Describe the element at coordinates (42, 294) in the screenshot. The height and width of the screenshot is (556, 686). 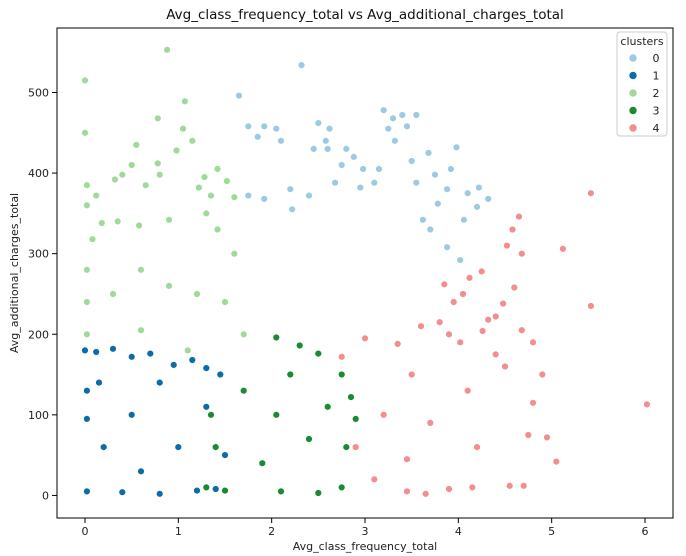
I see `y-axis: 0 100 200 300 400 500` at that location.